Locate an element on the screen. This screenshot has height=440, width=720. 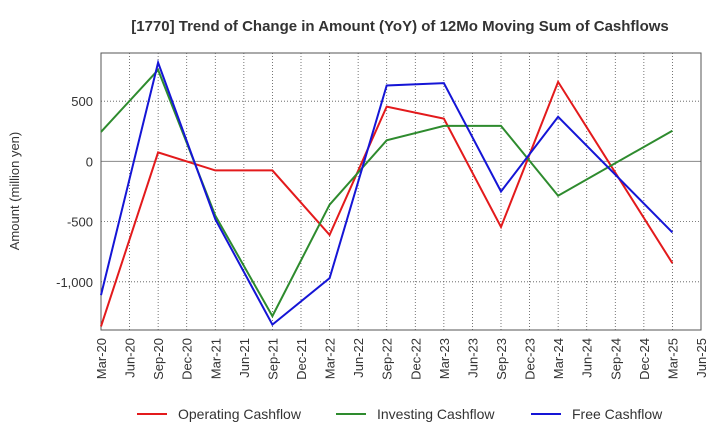
y-tick-labels: 500 0 -500 -1,000 is located at coordinates (74, 192).